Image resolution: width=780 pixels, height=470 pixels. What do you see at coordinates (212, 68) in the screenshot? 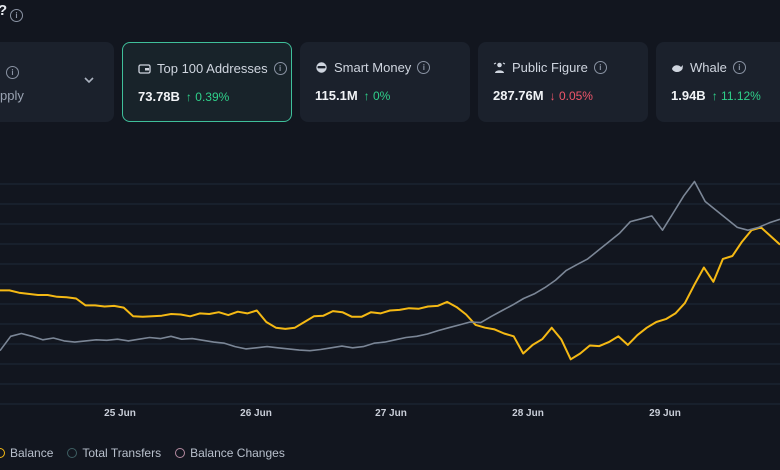
I see `card-label: Top 100 Addresses` at bounding box center [212, 68].